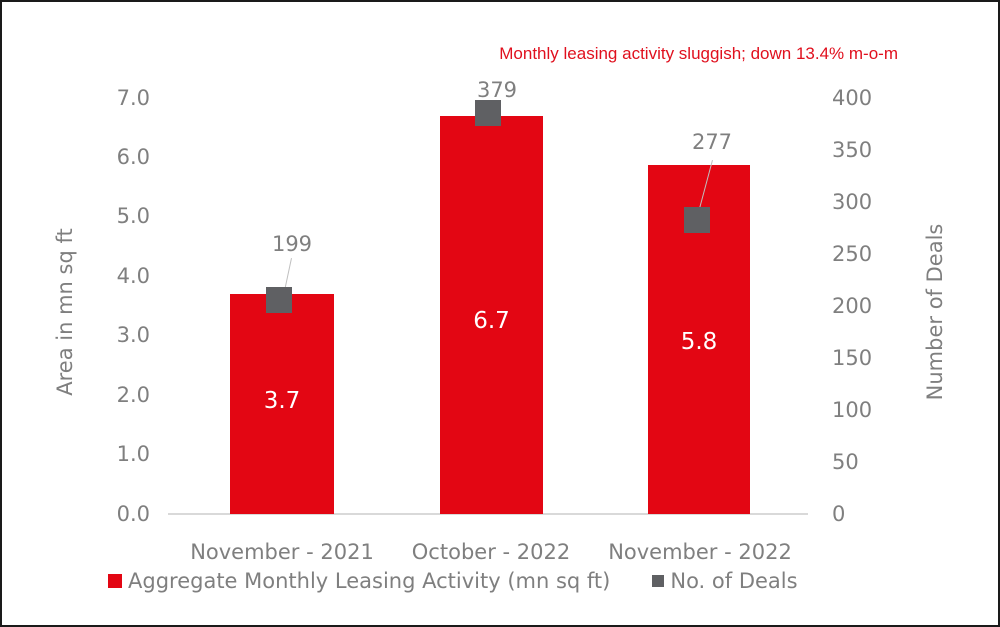 The image size is (1000, 627). I want to click on right-axis-tick: 400, so click(852, 98).